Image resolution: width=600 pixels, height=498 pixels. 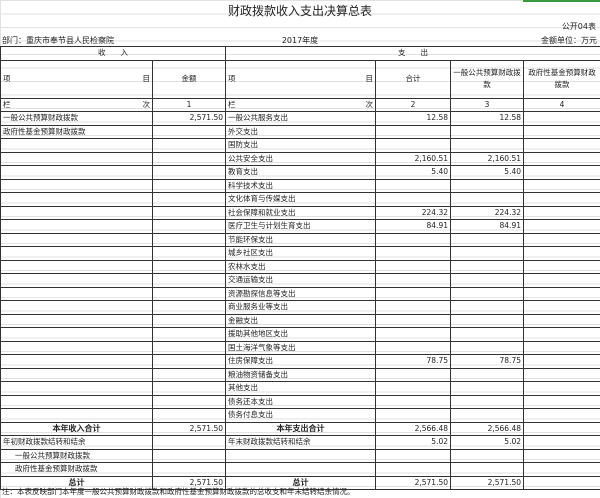 What do you see at coordinates (300, 320) in the screenshot?
I see `table-row: 金融支出` at bounding box center [300, 320].